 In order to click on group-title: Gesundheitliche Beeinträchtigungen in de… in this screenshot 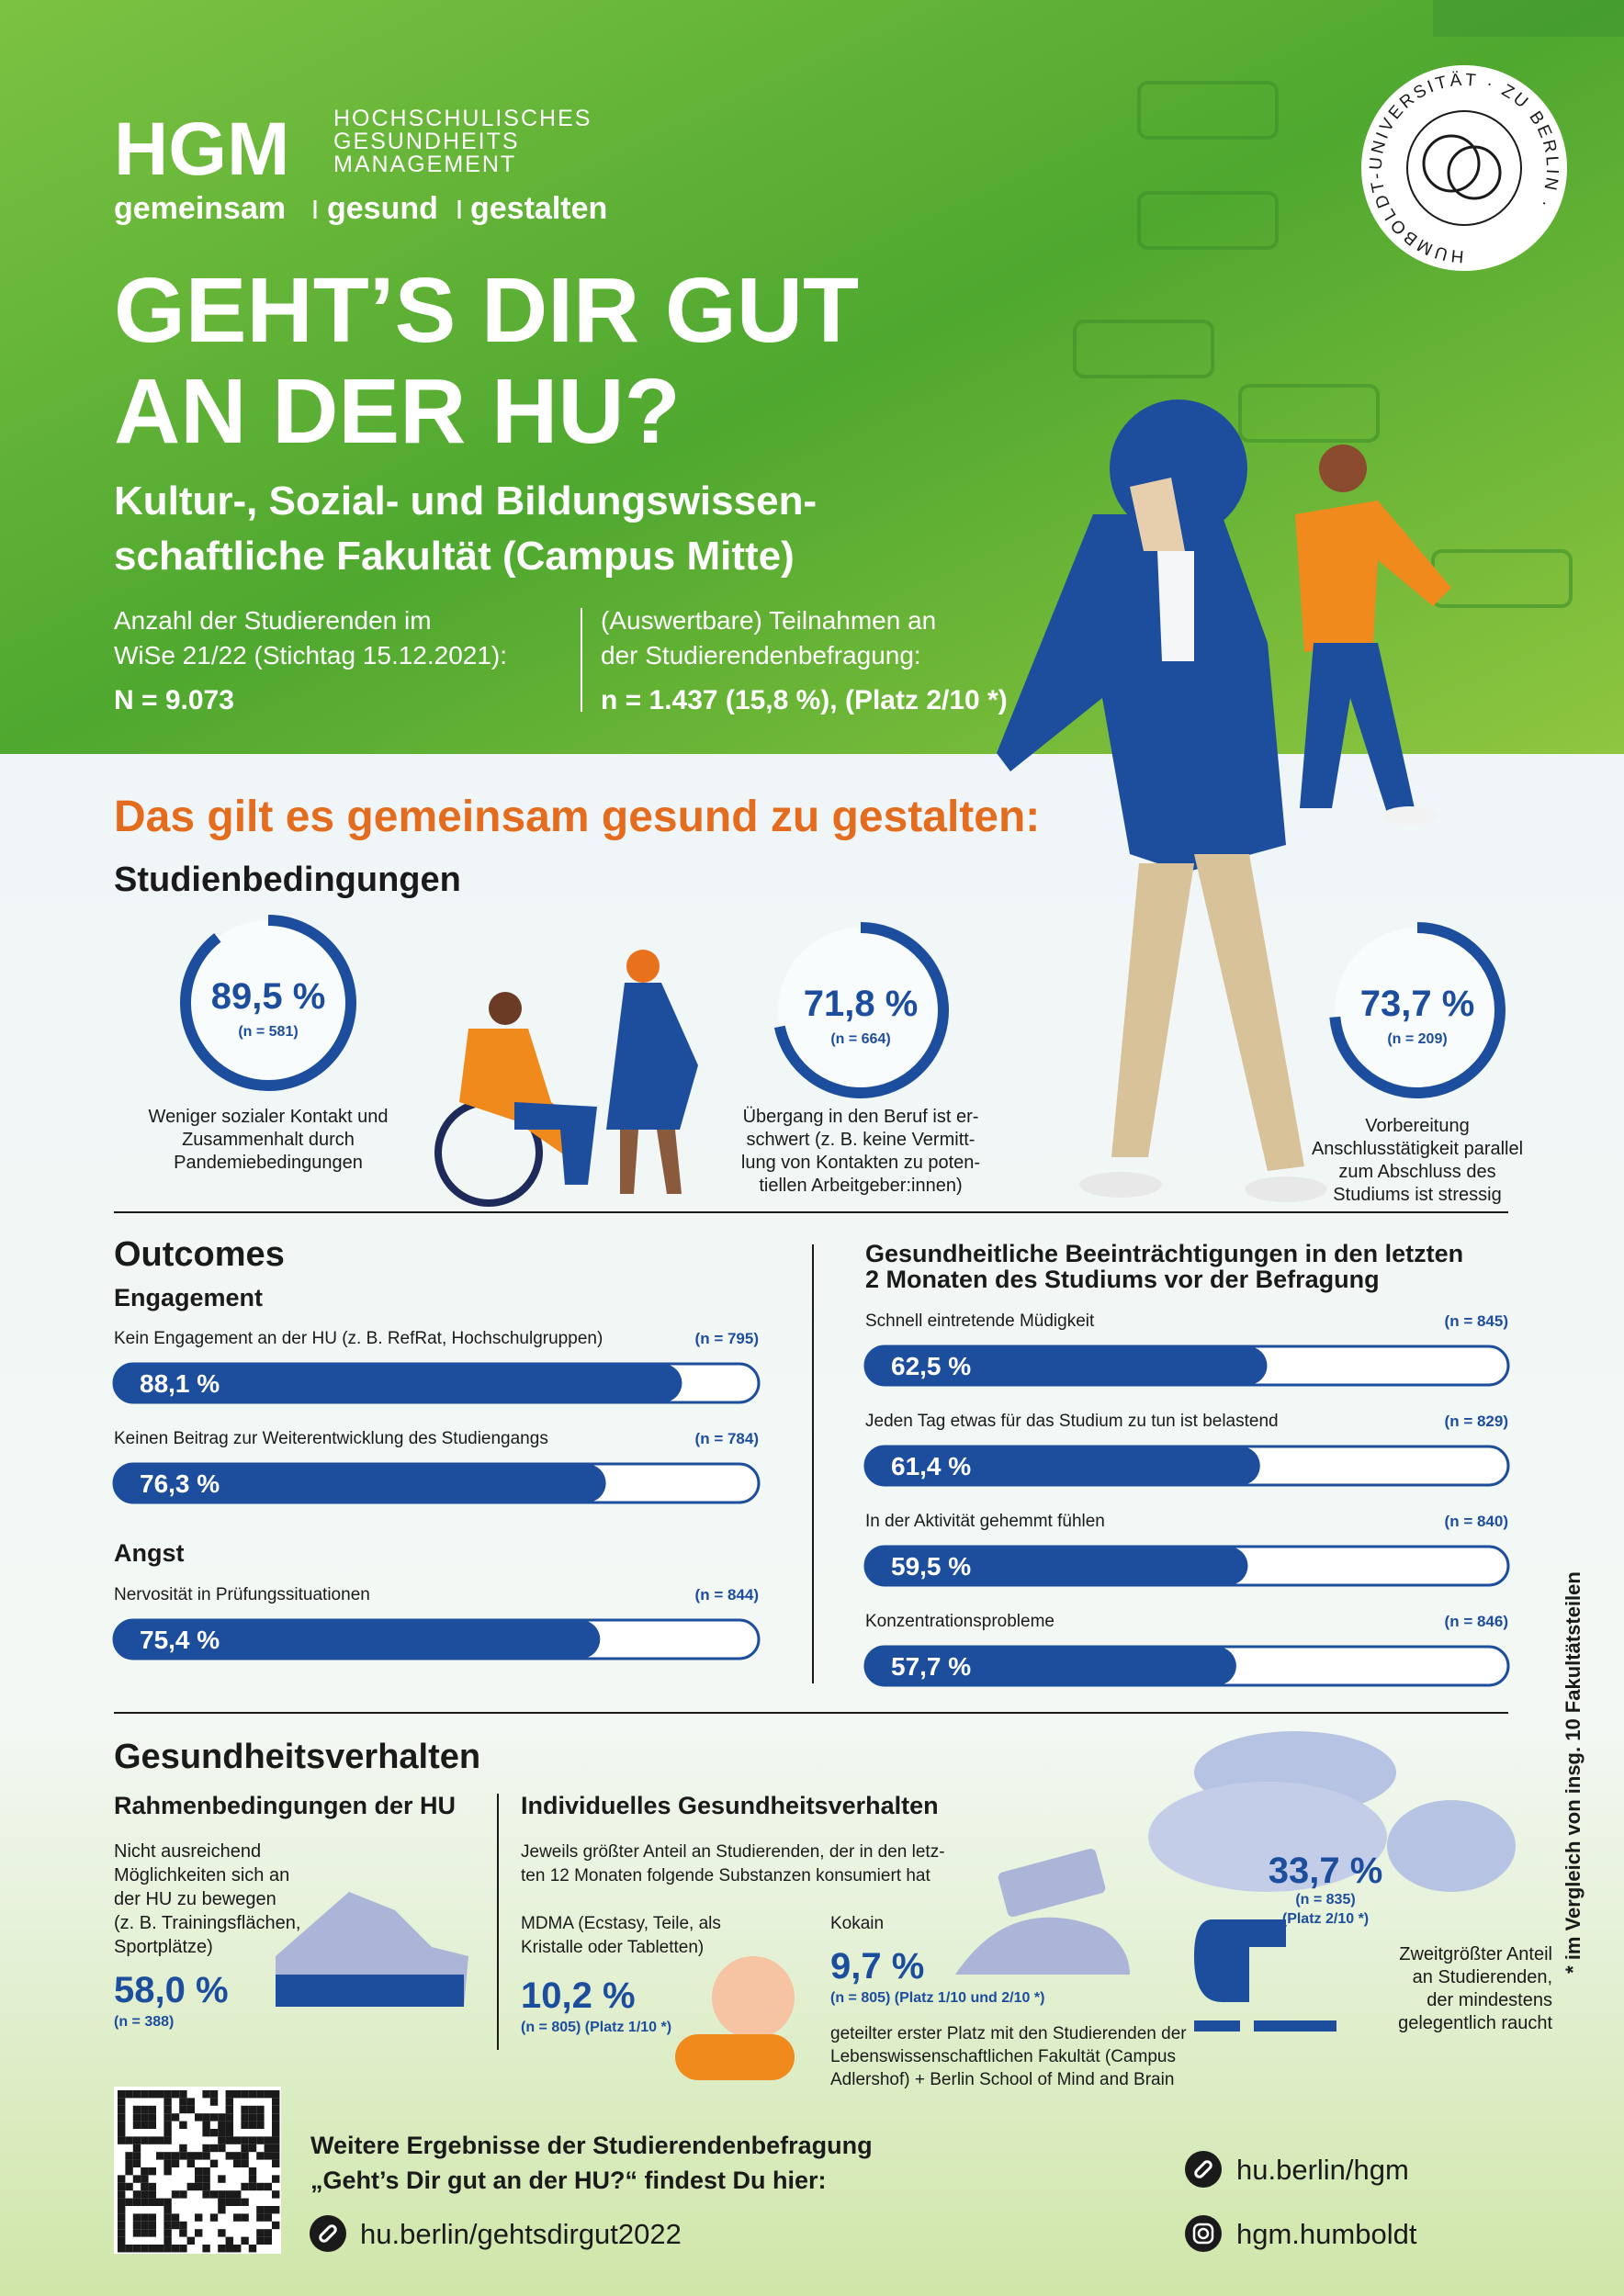, I will do `click(1164, 1253)`.